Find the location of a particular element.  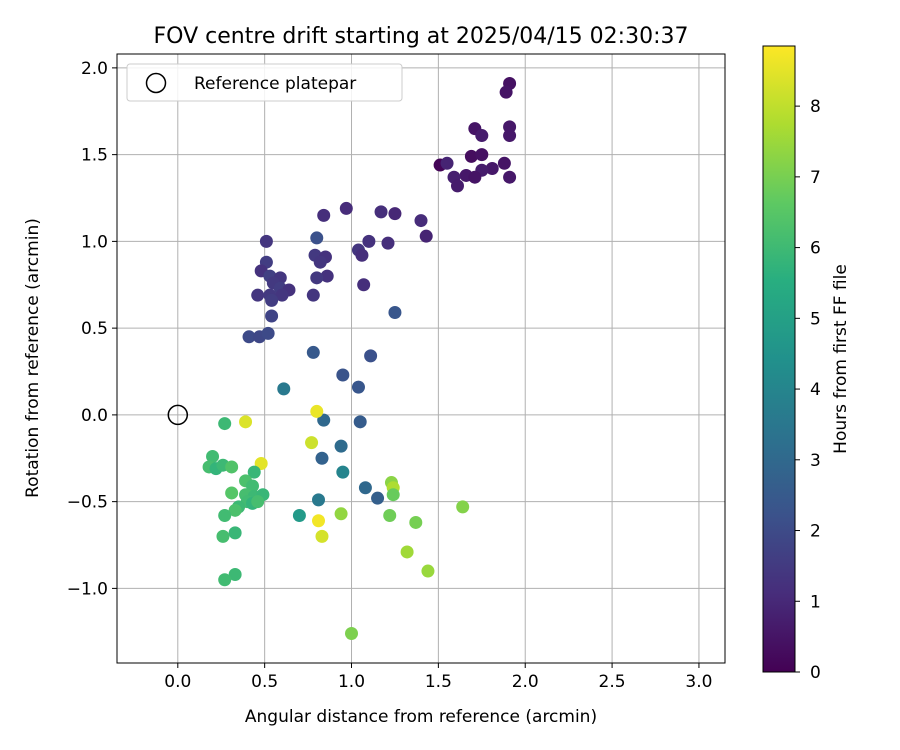

y-axis-label: Rotation from reference (arcmin) is located at coordinates (33, 358).